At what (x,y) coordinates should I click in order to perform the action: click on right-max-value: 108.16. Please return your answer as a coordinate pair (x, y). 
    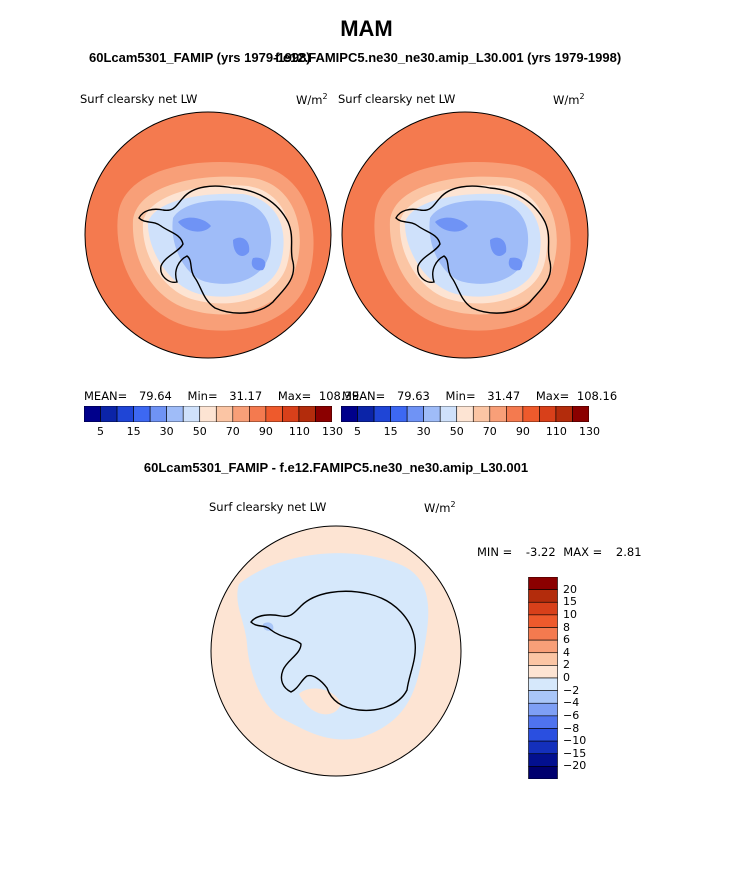
    Looking at the image, I should click on (597, 396).